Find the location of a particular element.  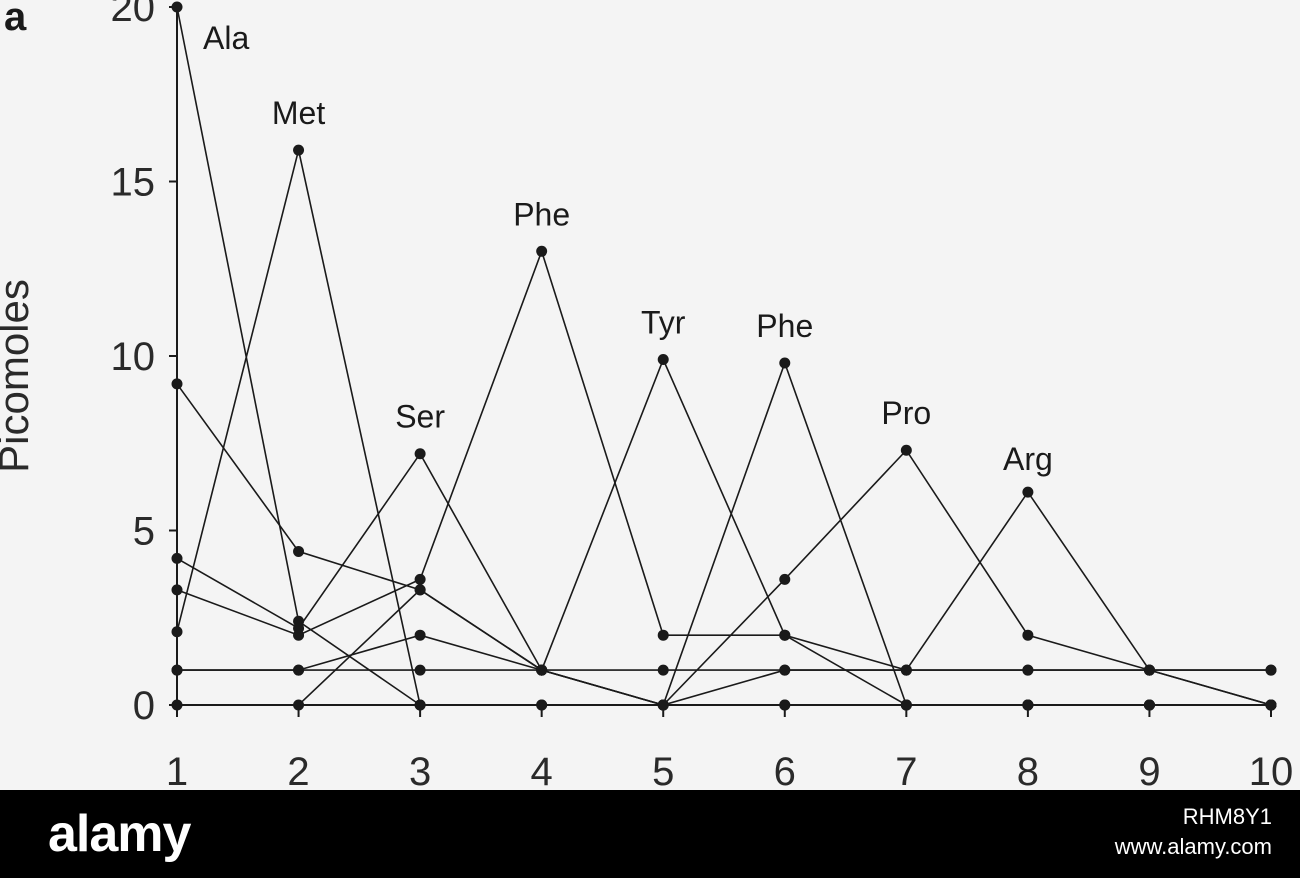

x-tick-label: 6 is located at coordinates (785, 770).